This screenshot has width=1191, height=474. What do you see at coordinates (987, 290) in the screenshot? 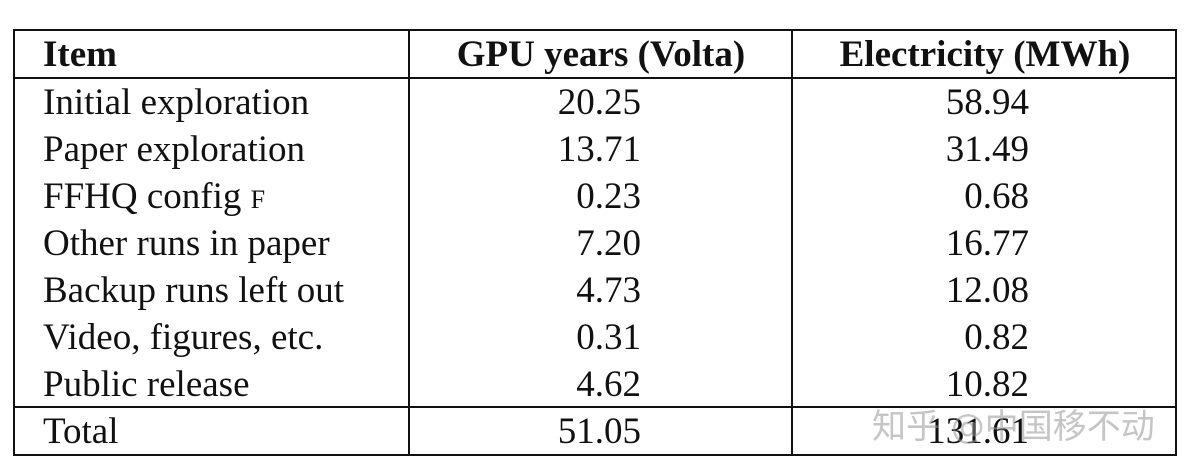
I see `row-electricity-value: 12.08` at bounding box center [987, 290].